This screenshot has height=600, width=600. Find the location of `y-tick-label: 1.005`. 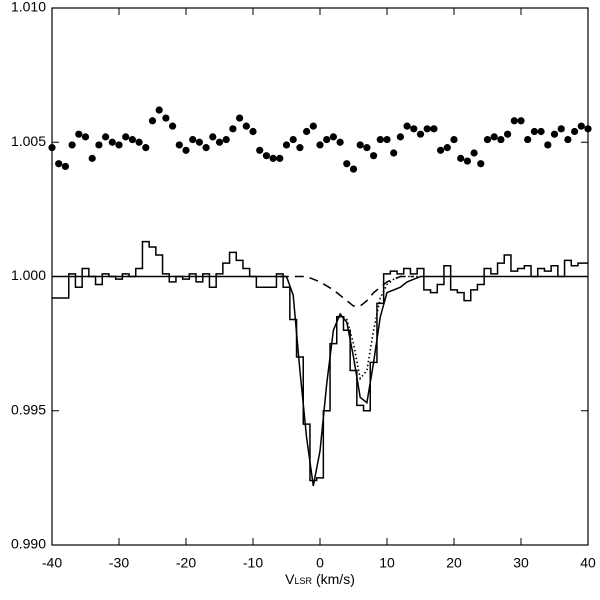

y-tick-label: 1.005 is located at coordinates (28, 141).